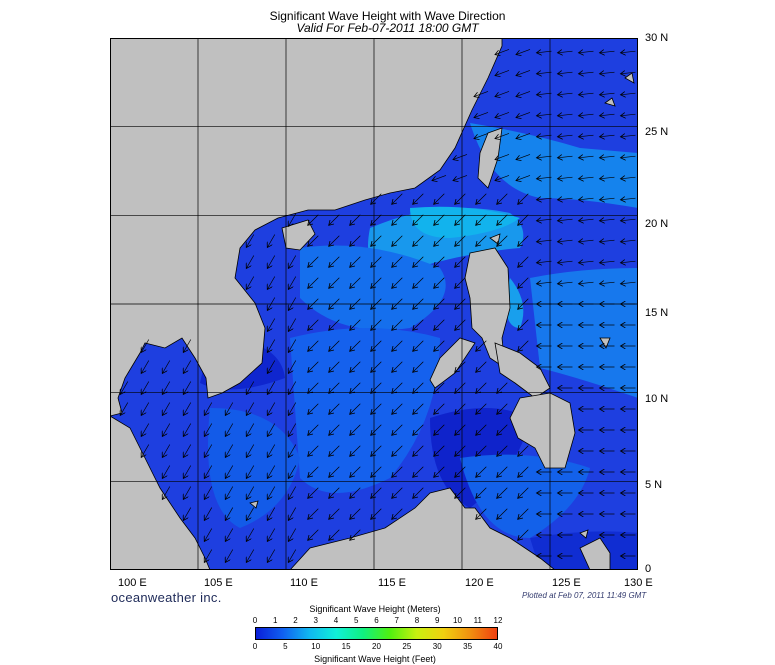 This screenshot has width=775, height=665. What do you see at coordinates (336, 620) in the screenshot?
I see `meters-tick: 4` at bounding box center [336, 620].